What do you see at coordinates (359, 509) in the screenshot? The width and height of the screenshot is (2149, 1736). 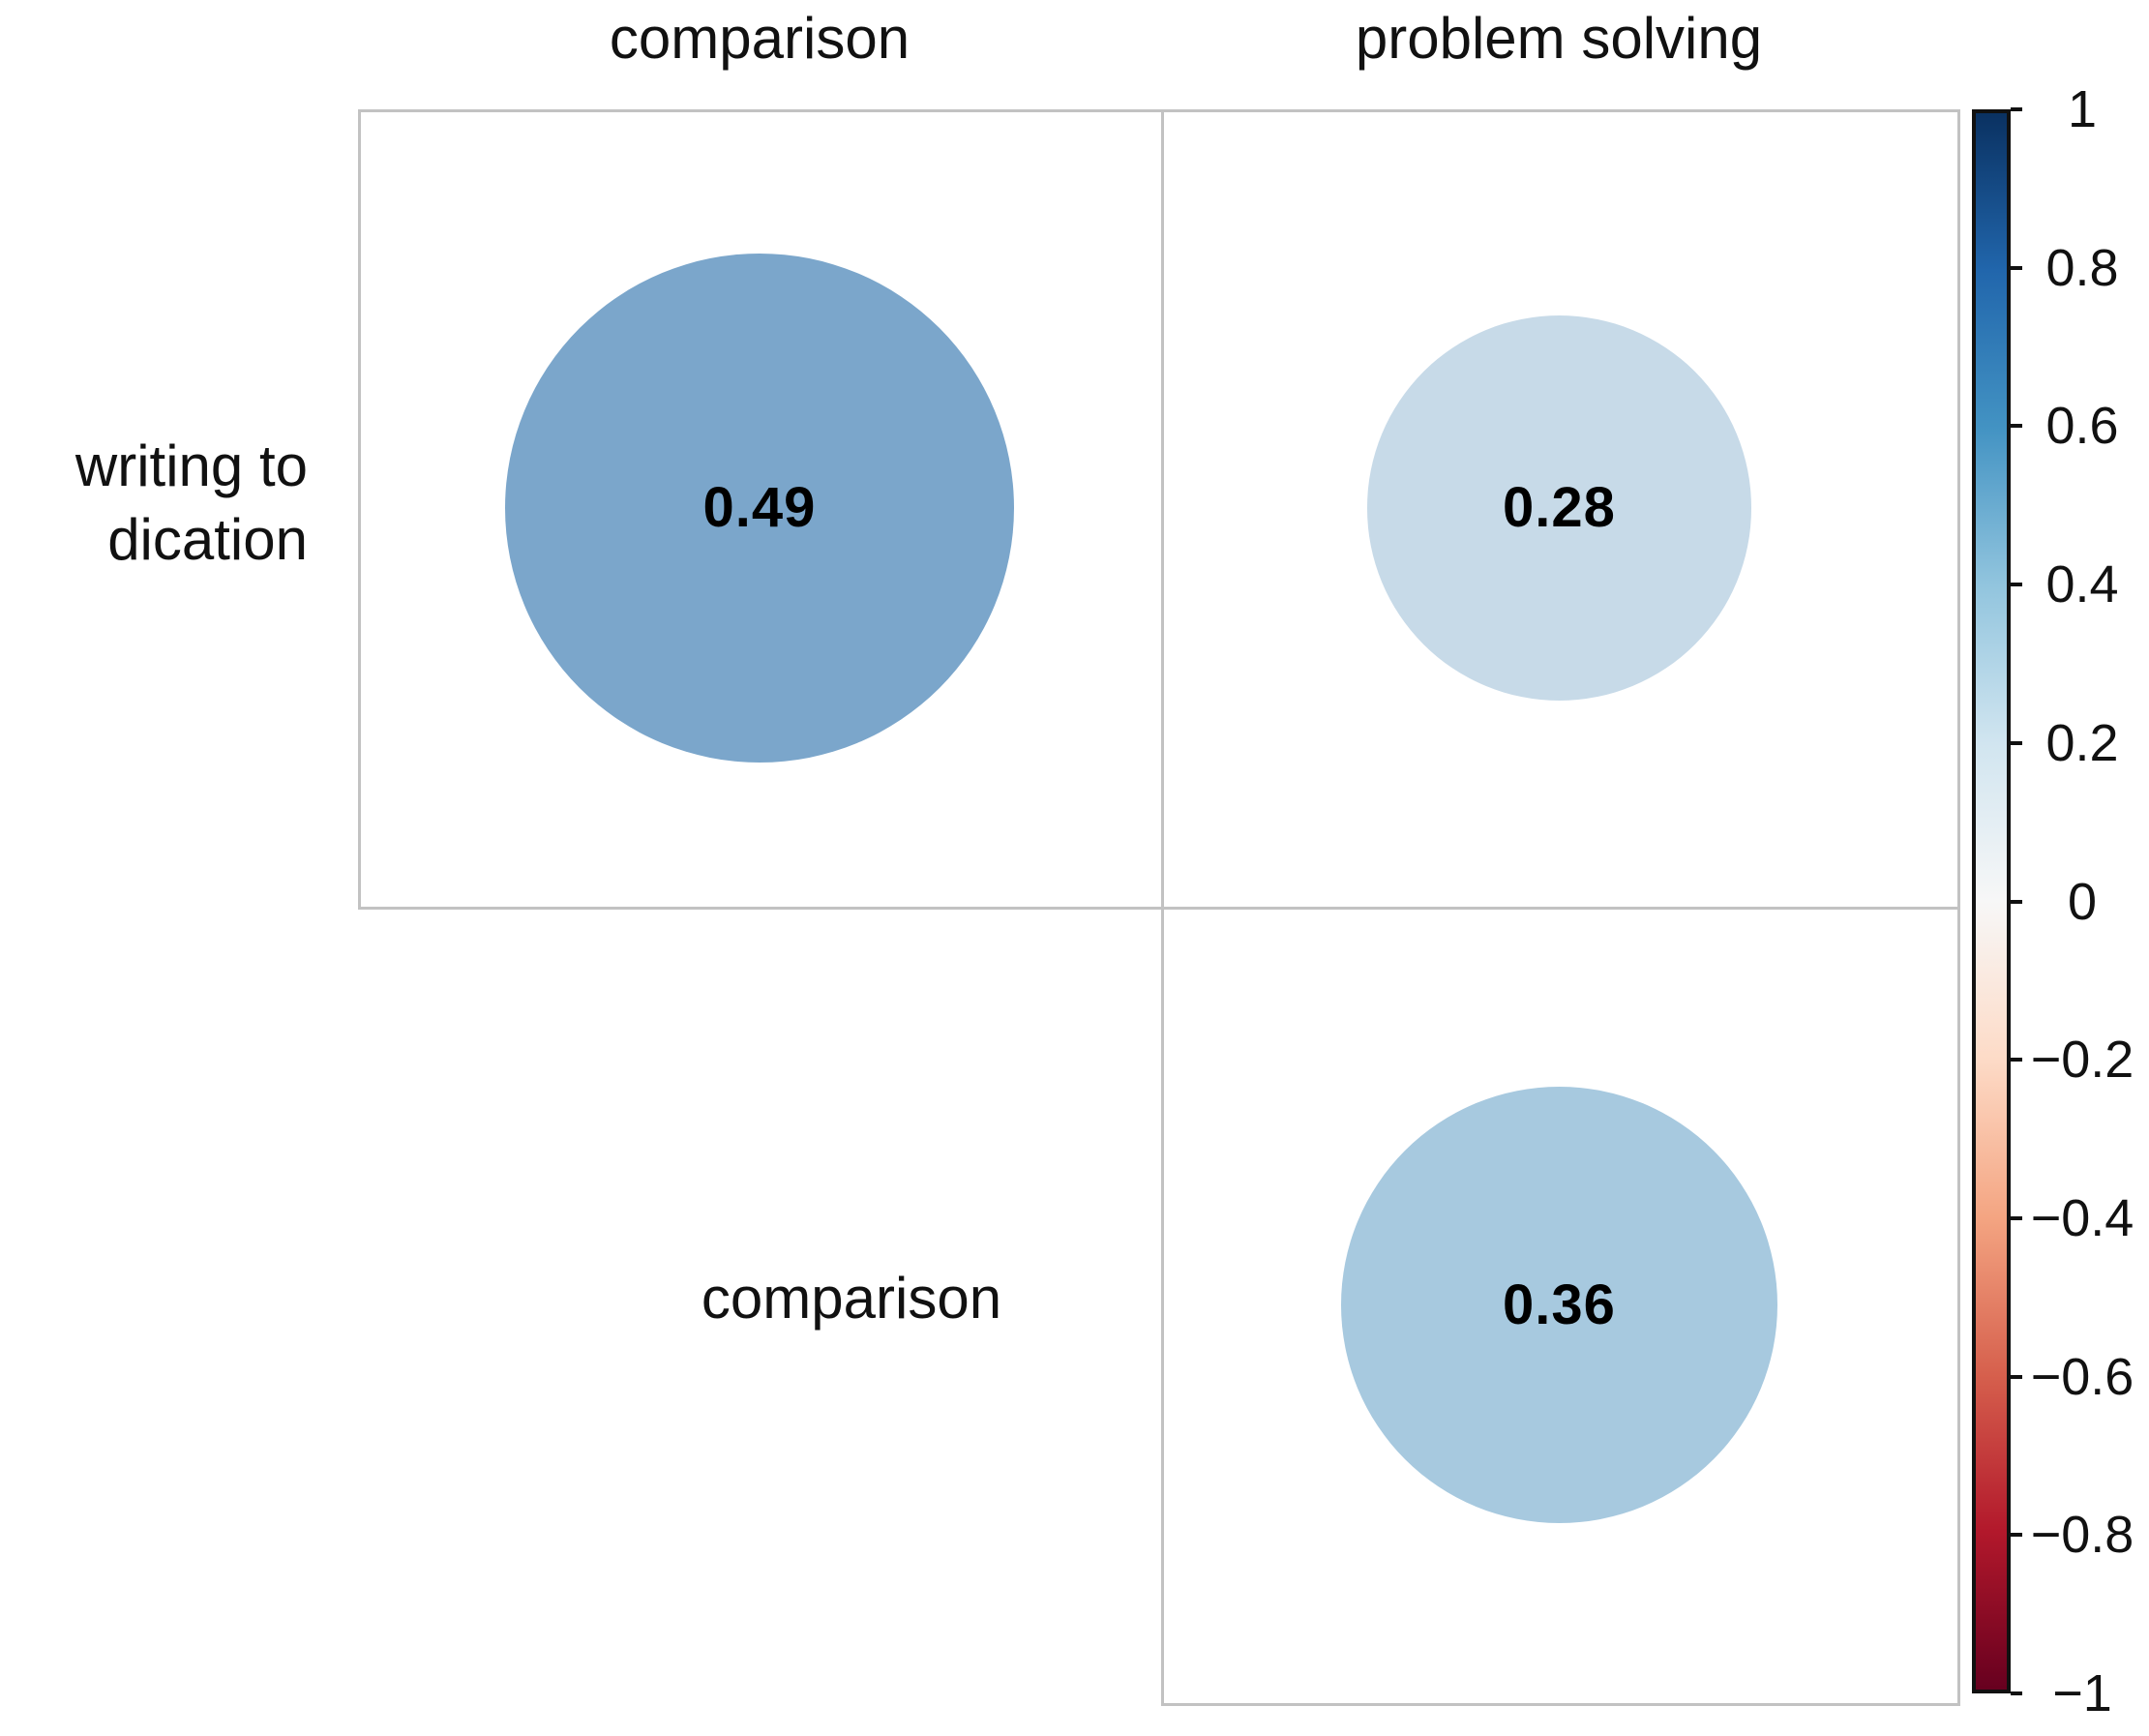 I see `grid-line-left` at bounding box center [359, 509].